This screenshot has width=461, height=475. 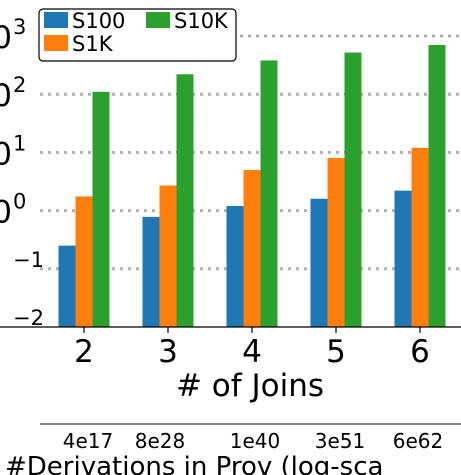 What do you see at coordinates (252, 352) in the screenshot?
I see `x-tick-label: 4` at bounding box center [252, 352].